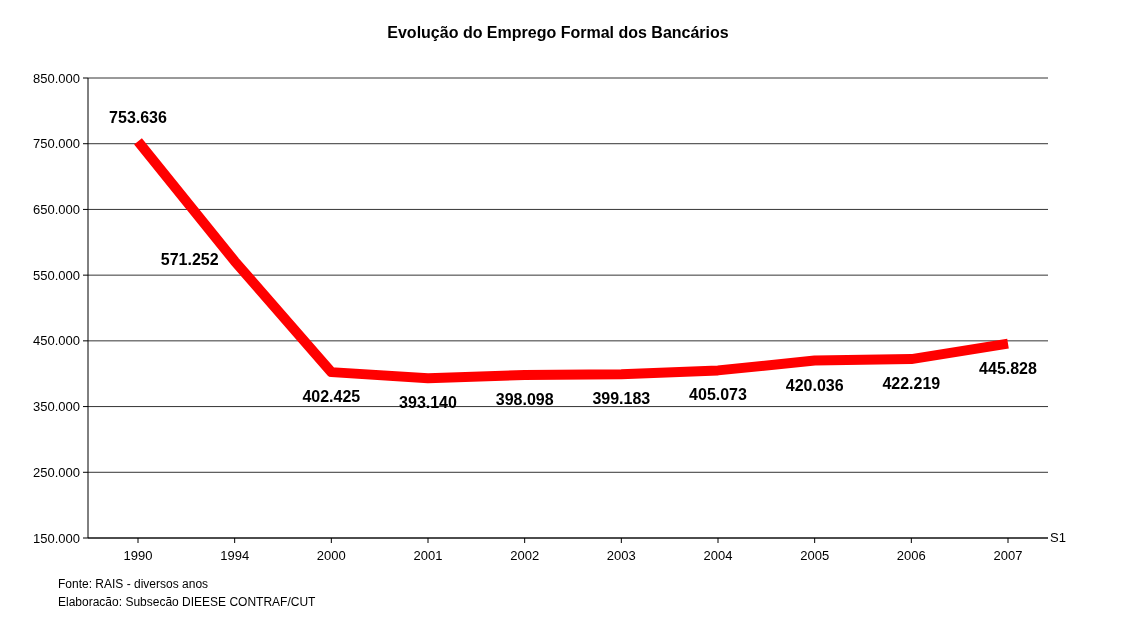 This screenshot has width=1122, height=628. I want to click on data-label: 753.636, so click(138, 118).